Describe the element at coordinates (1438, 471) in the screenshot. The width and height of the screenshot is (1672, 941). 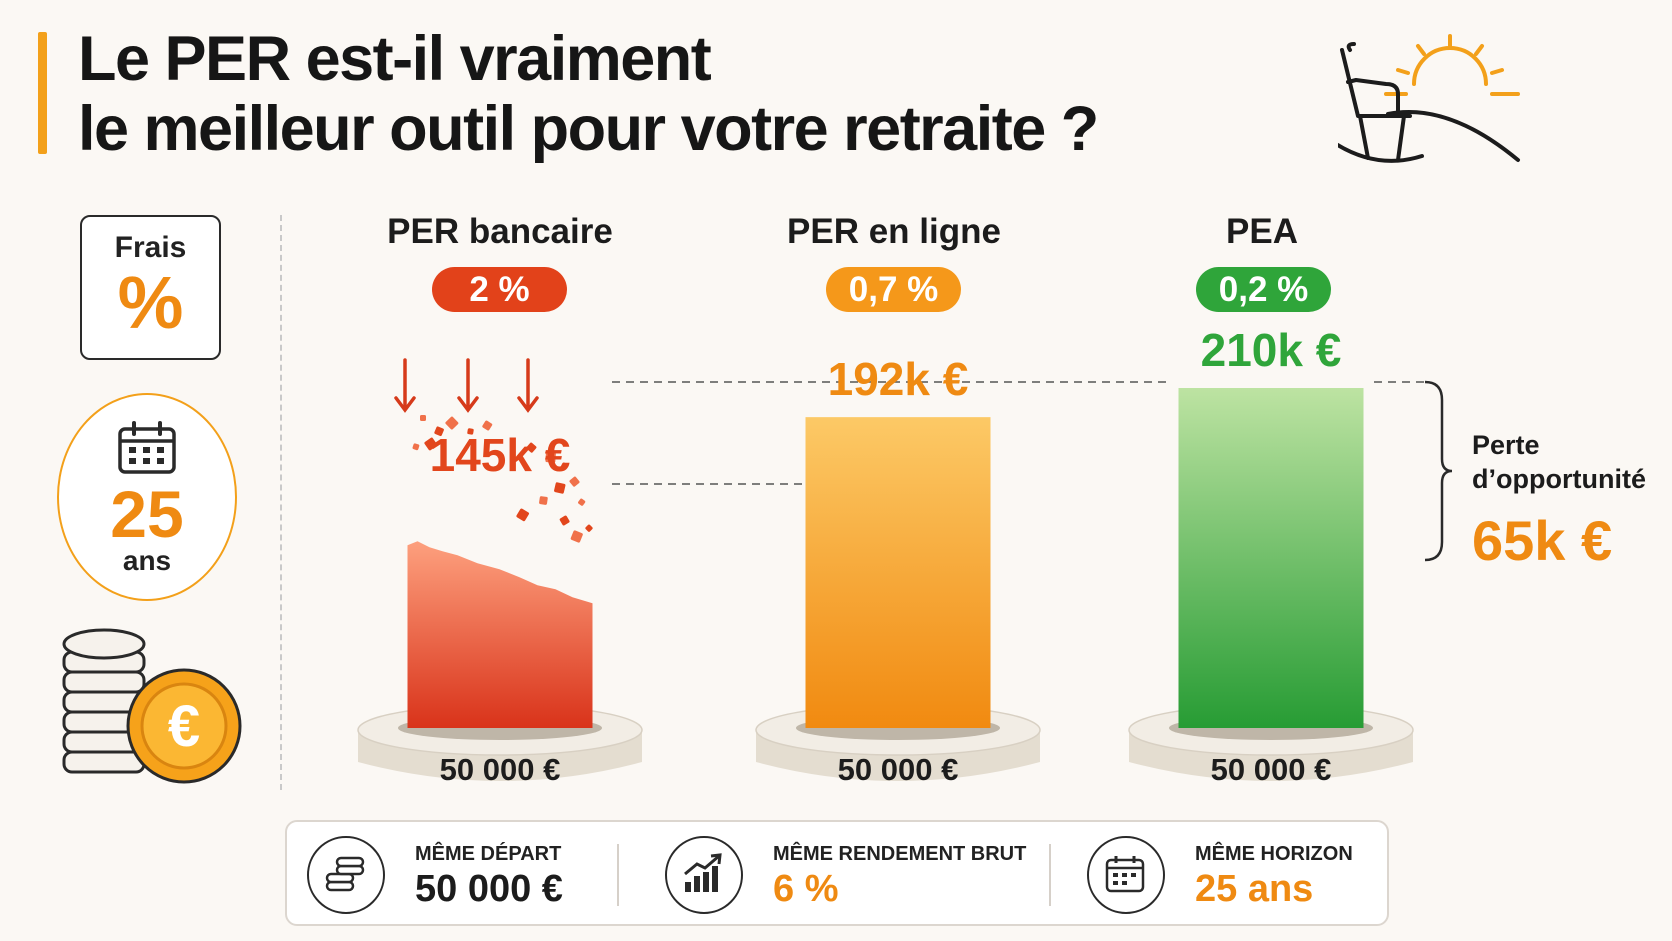
I see `opportunity-loss-brace` at that location.